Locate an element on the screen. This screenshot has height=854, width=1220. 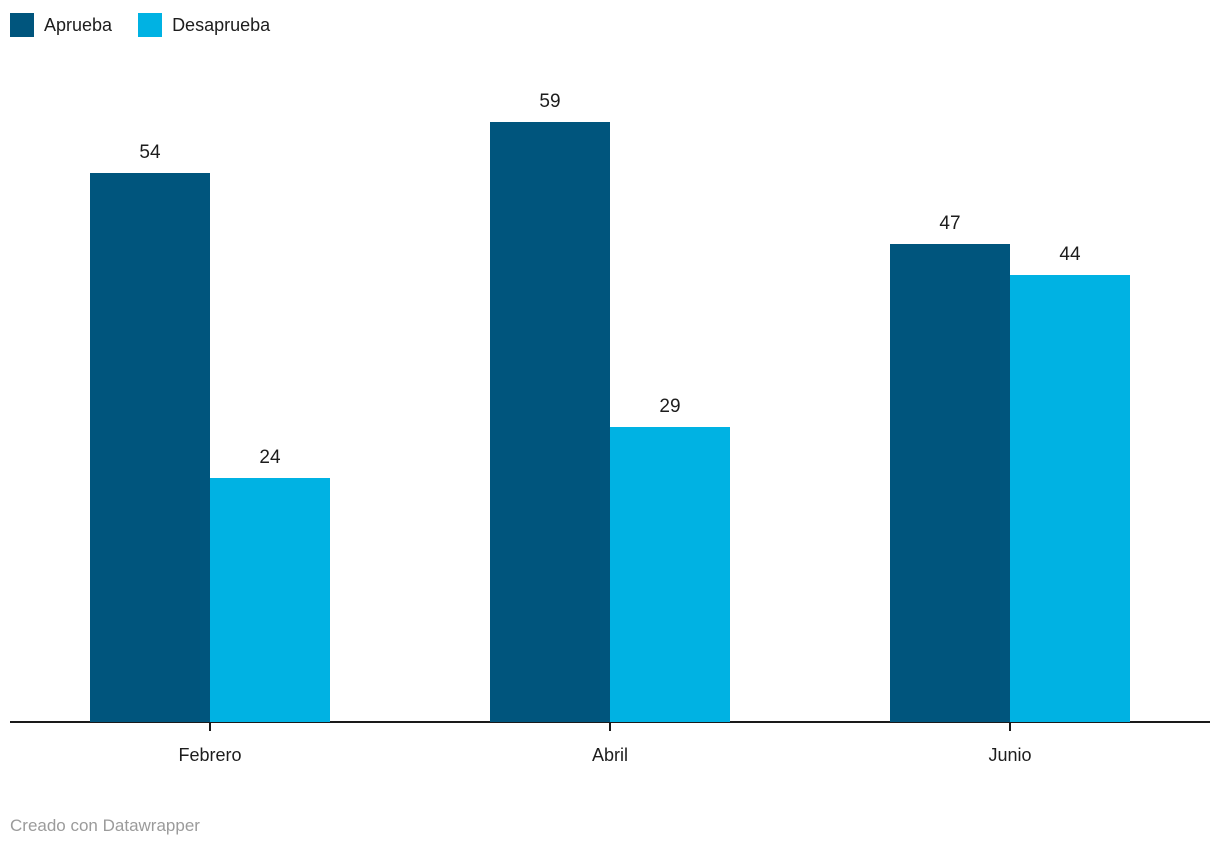
bar-desaprueba-febrero is located at coordinates (270, 600).